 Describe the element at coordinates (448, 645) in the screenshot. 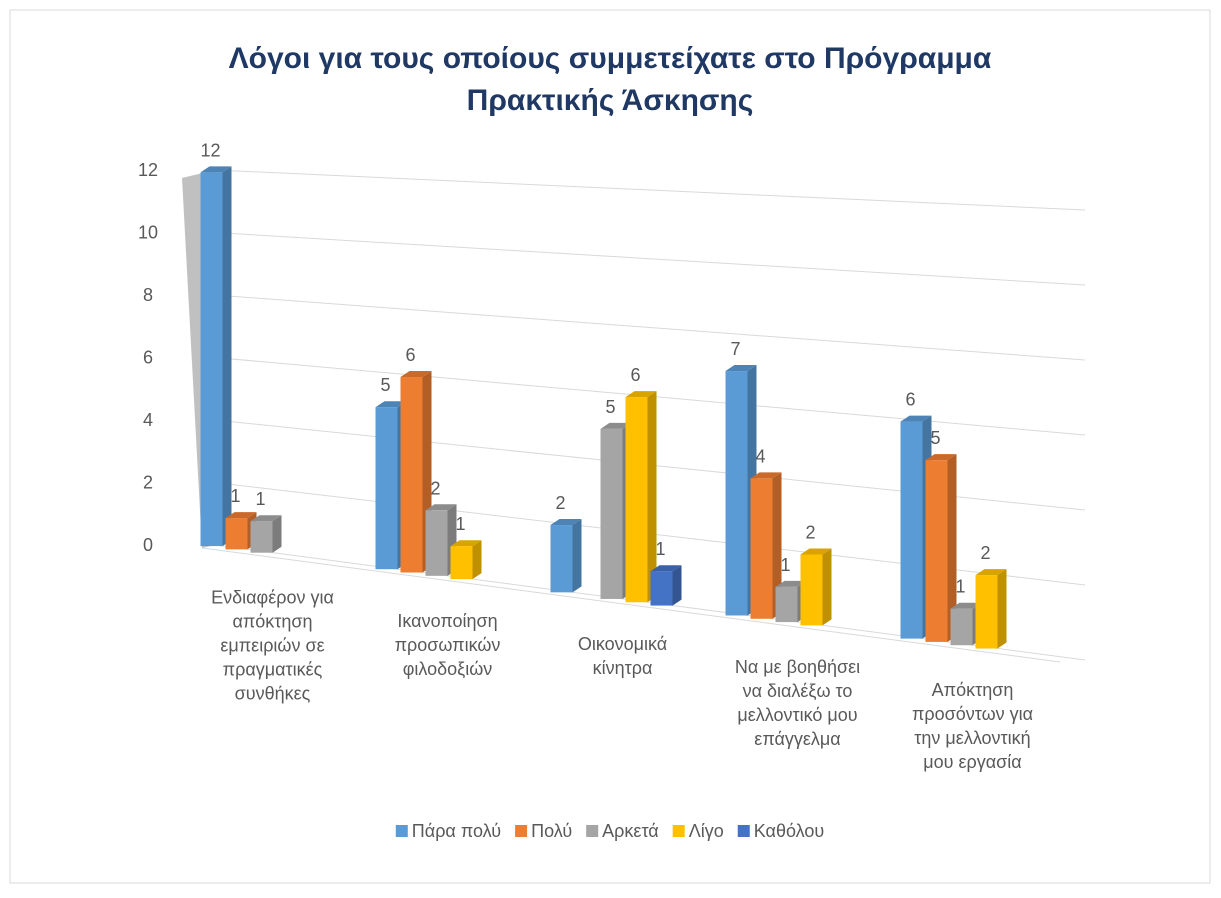

I see `x-tick-label: Ικανοποίηση προσωπικών φιλοδοξιών` at that location.